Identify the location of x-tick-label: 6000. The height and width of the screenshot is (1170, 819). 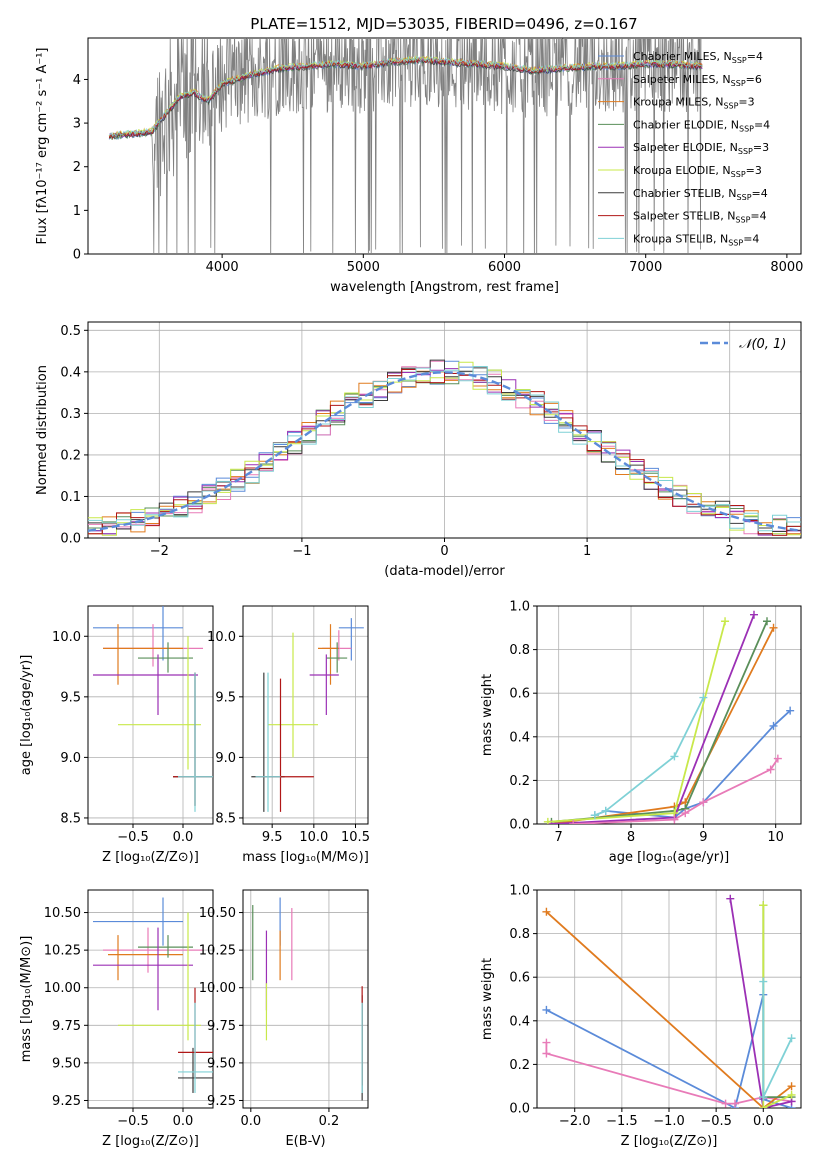
(504, 267).